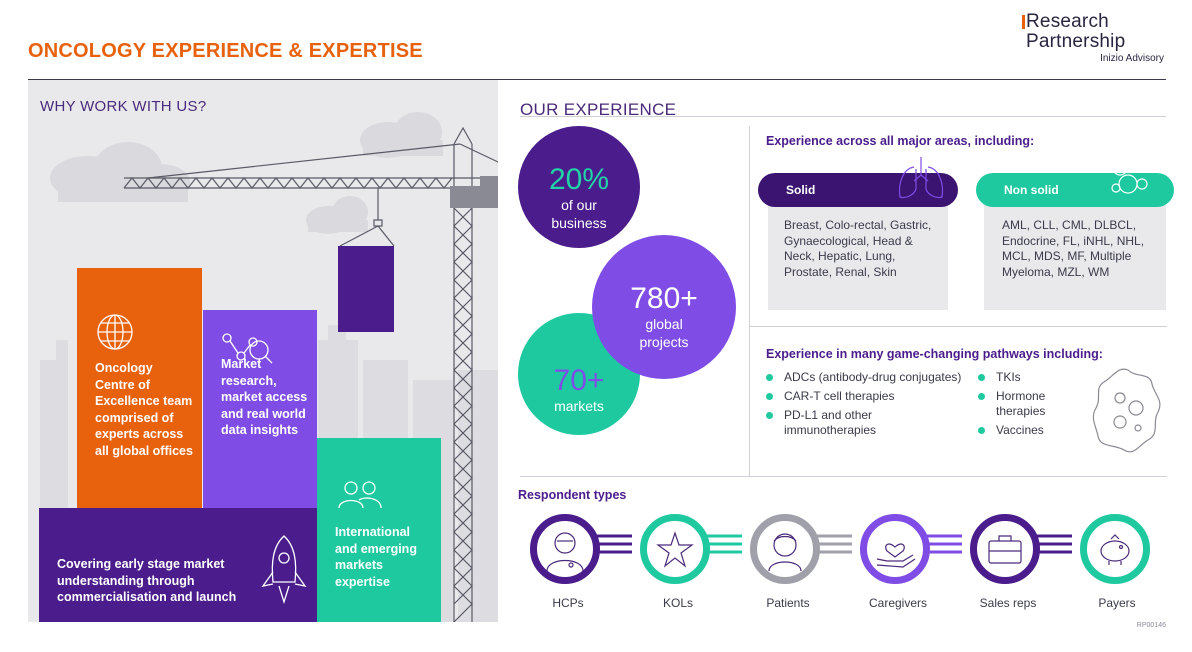 The height and width of the screenshot is (652, 1192). I want to click on logo: Research Partnership Inizio Advisory, so click(1094, 37).